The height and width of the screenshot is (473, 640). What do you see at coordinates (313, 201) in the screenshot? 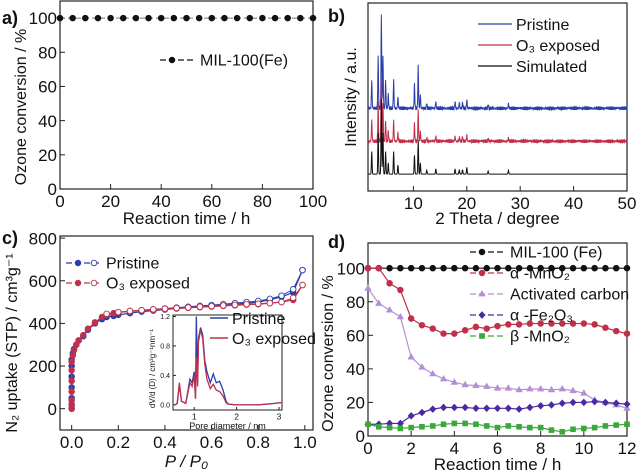
I see `x-tick-label: 100` at bounding box center [313, 201].